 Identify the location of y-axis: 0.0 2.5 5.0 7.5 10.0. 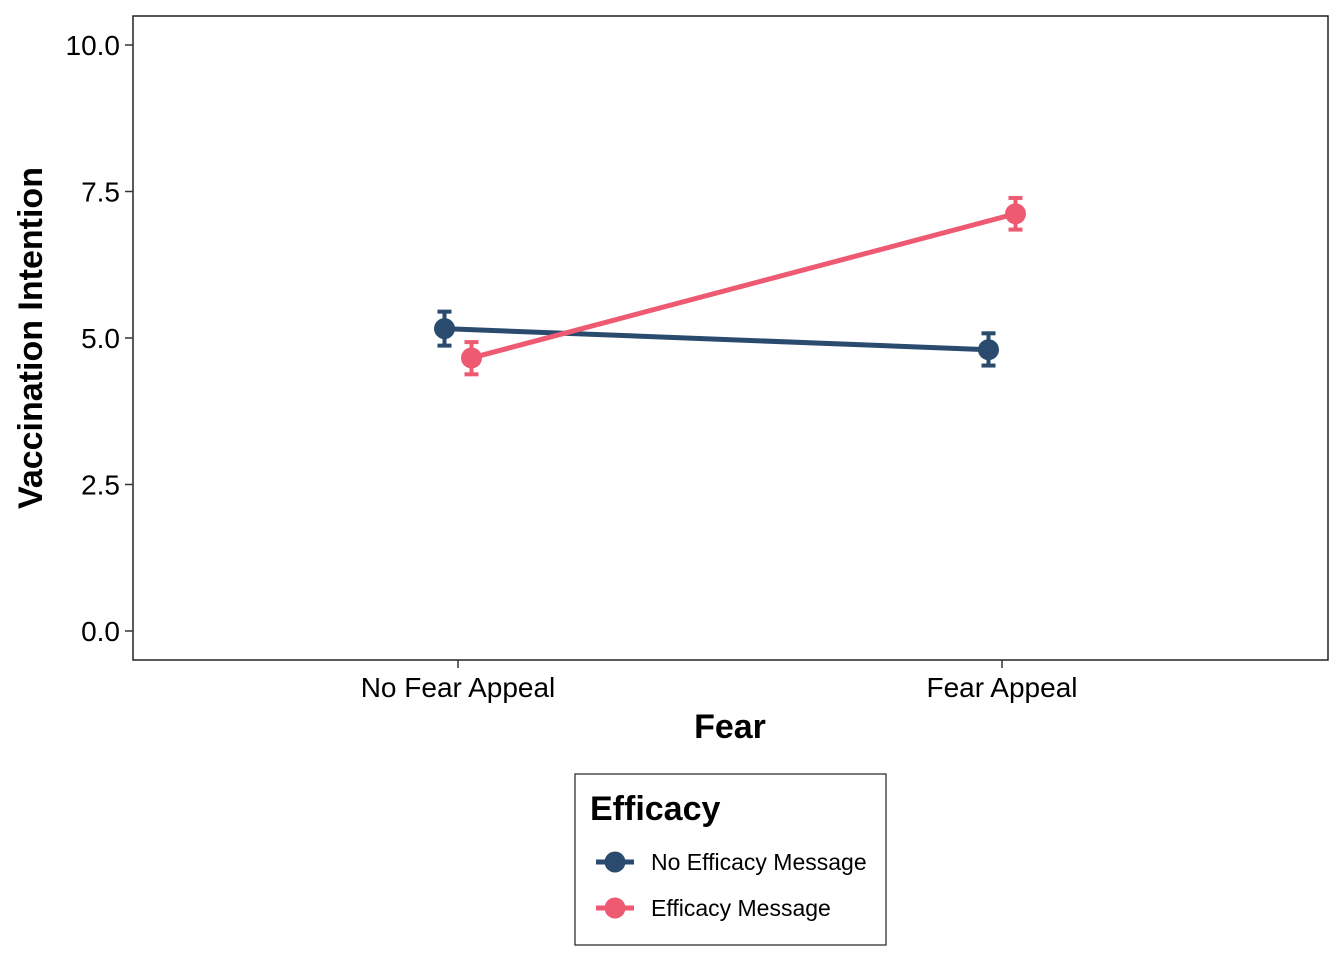
(99, 338).